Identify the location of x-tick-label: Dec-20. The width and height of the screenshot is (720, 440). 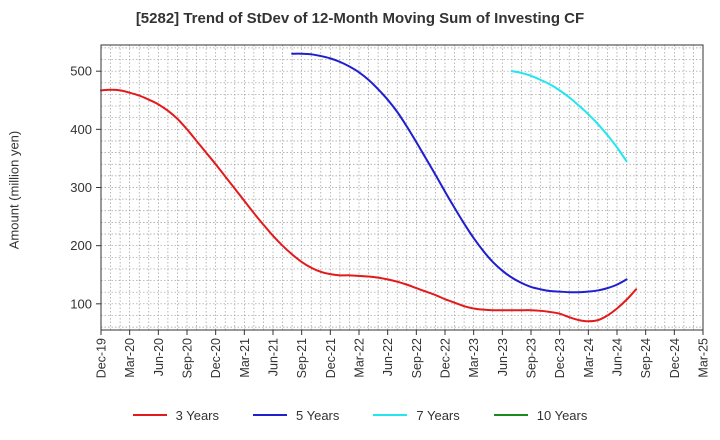
(216, 358).